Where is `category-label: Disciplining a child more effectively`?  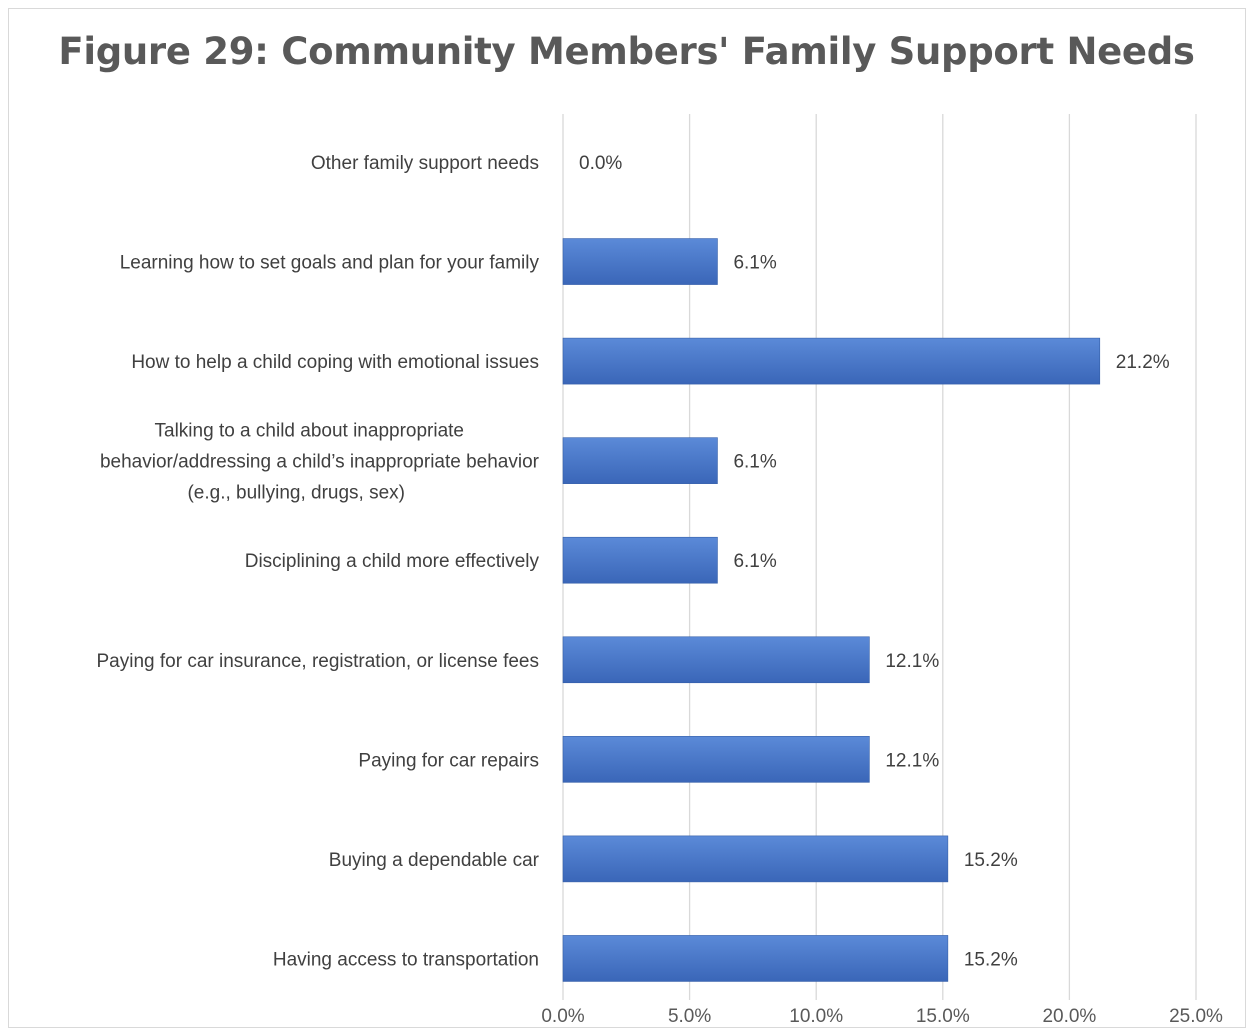
category-label: Disciplining a child more effectively is located at coordinates (392, 561).